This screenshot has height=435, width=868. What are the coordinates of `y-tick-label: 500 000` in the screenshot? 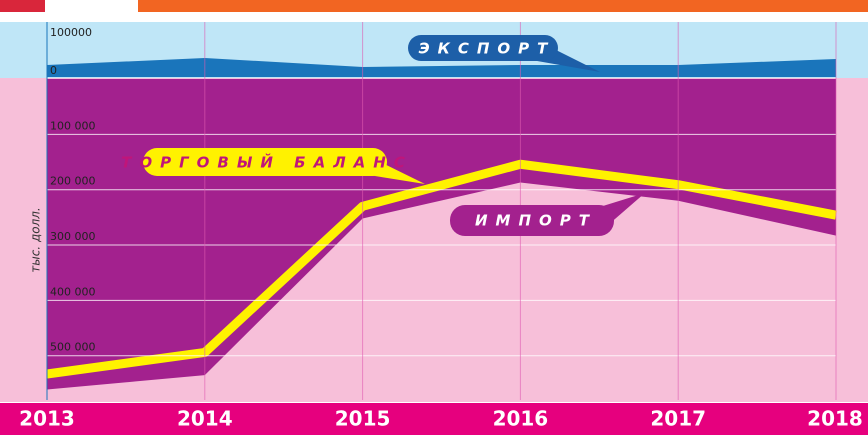 It's located at (73, 347).